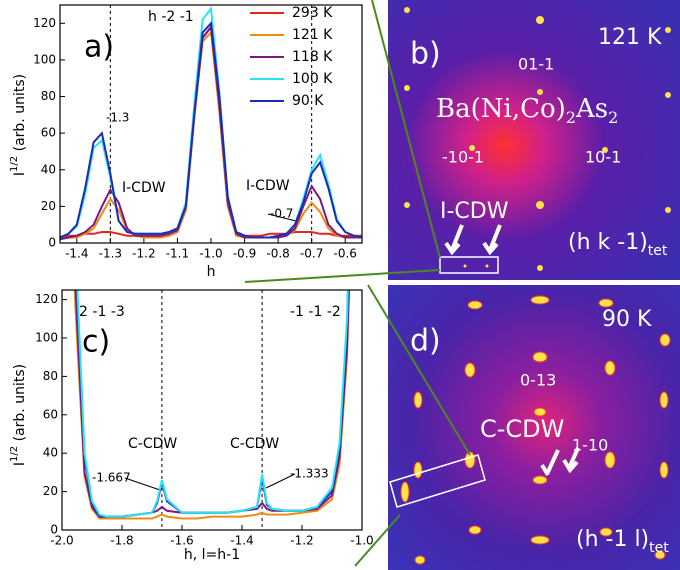  I want to click on reflection-label: 10-1, so click(603, 157).